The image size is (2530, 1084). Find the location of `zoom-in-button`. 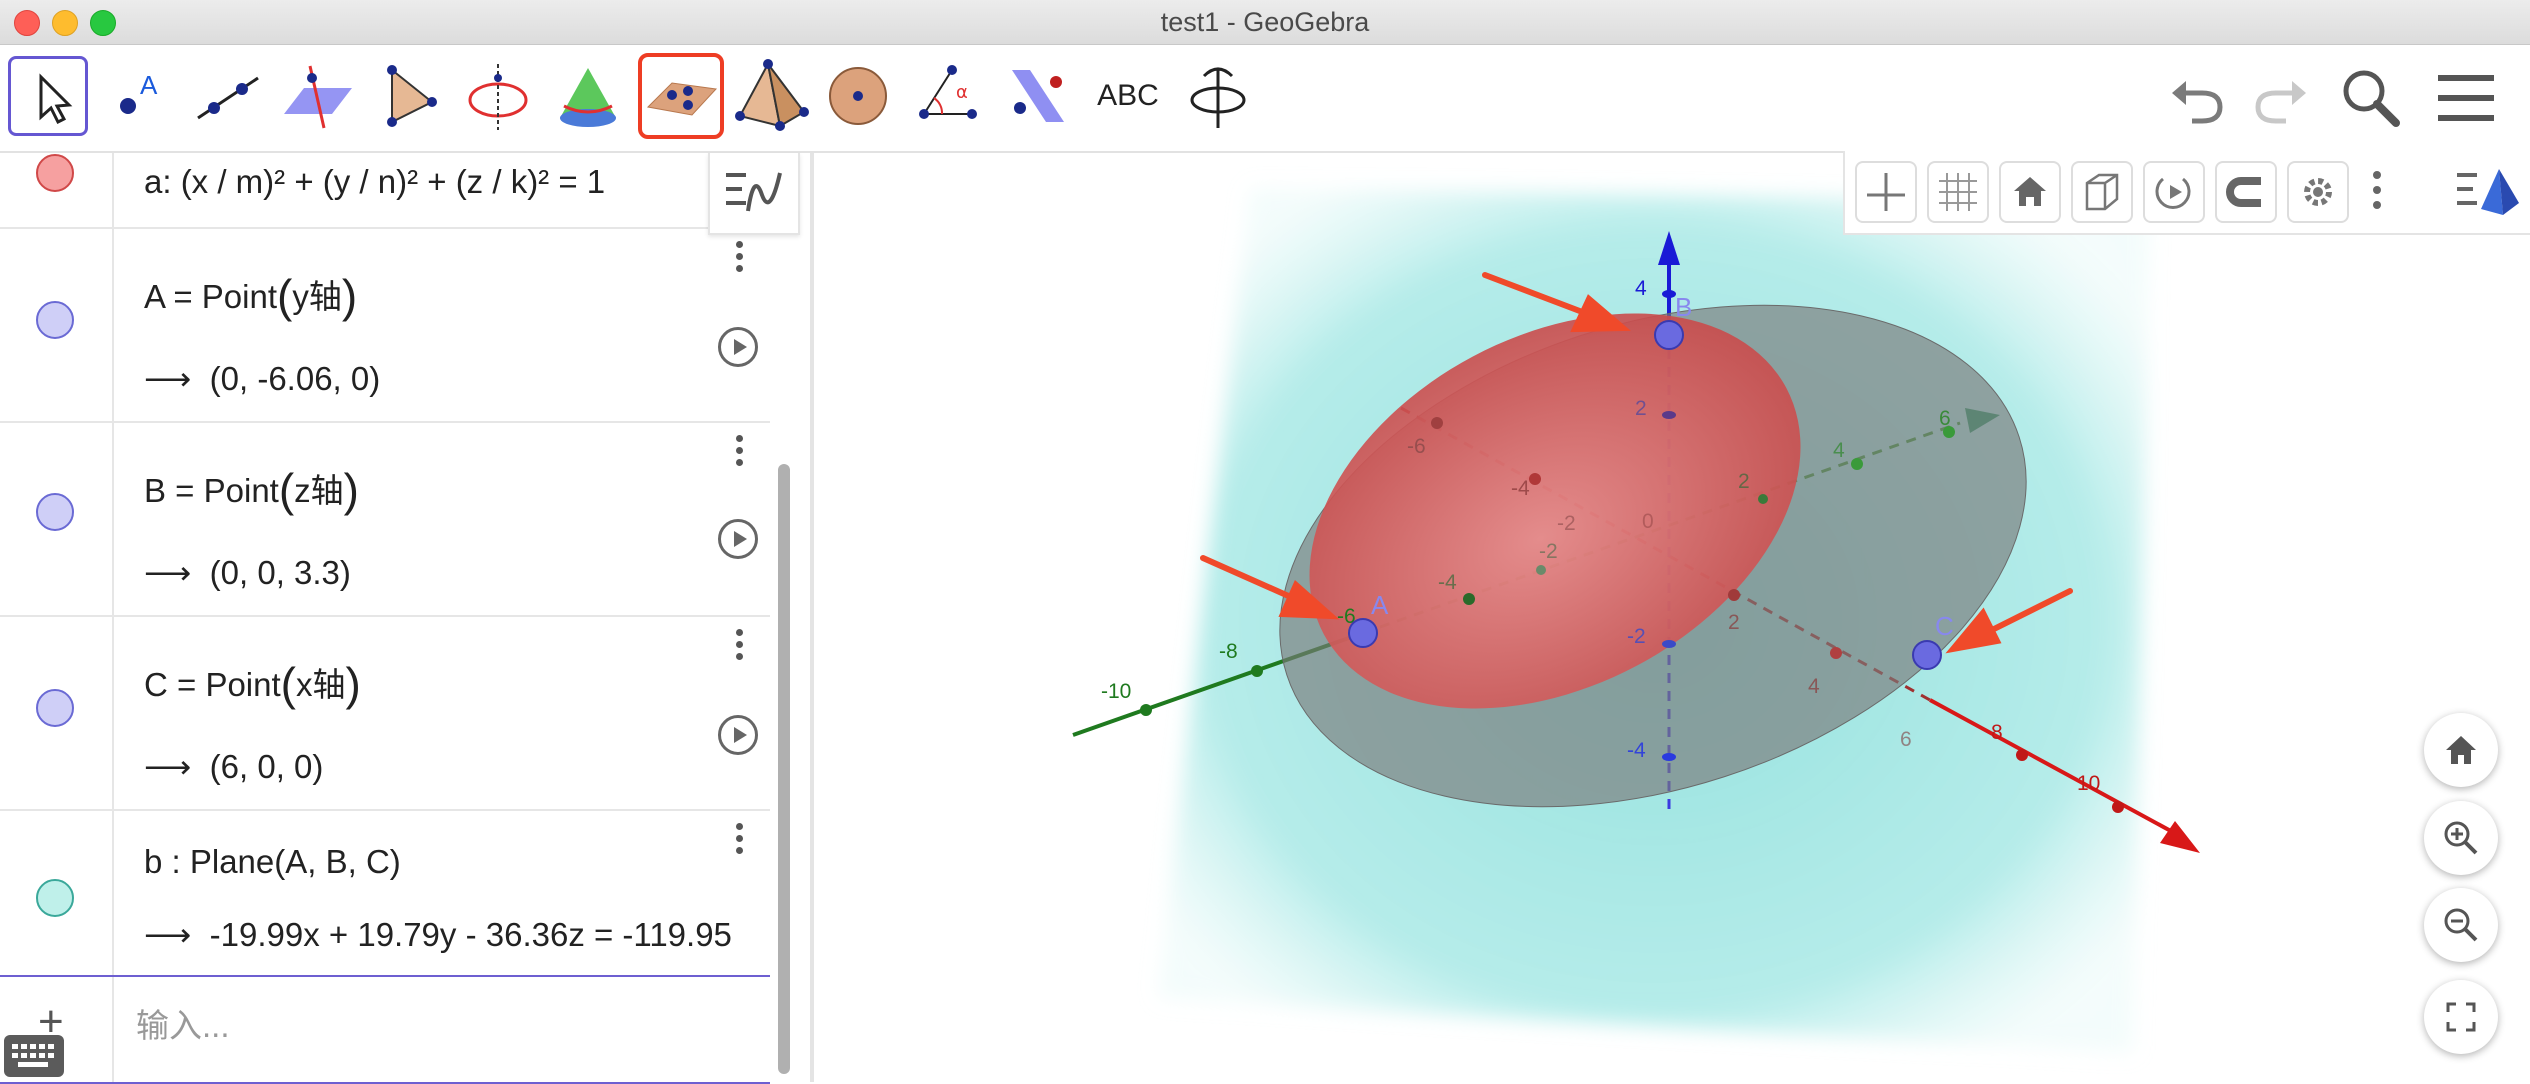

zoom-in-button is located at coordinates (2461, 838).